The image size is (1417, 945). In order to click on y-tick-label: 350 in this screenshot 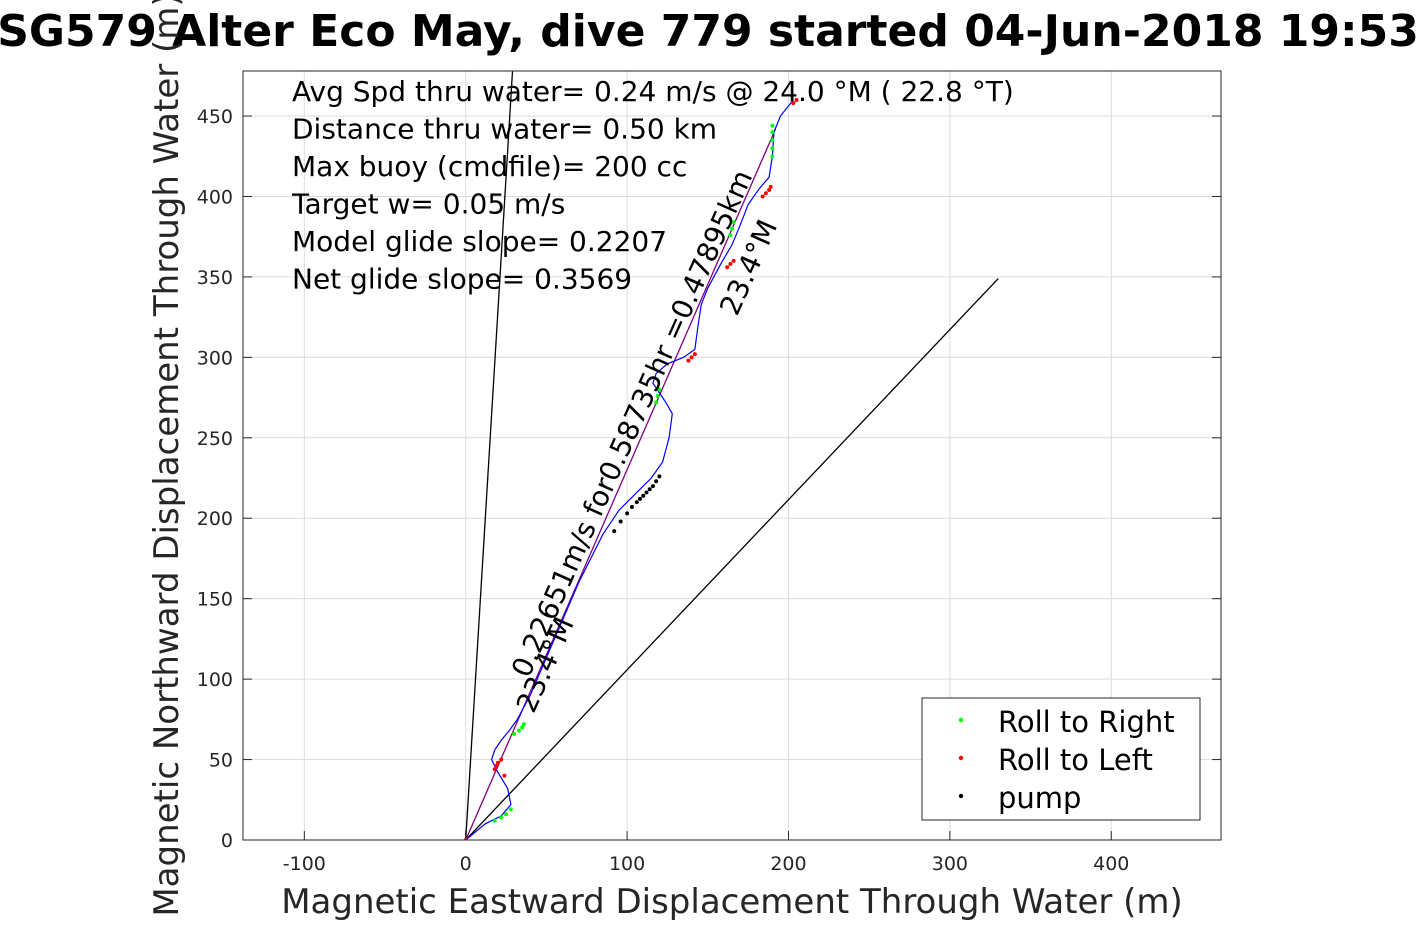, I will do `click(215, 278)`.